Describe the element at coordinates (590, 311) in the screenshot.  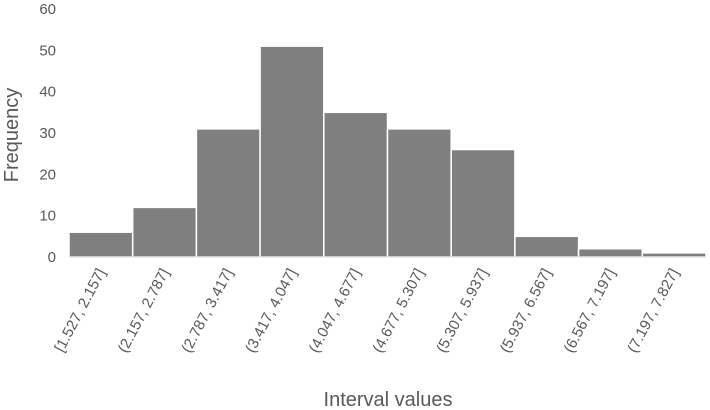
I see `x-tick-label: (6.567, 7.197]` at that location.